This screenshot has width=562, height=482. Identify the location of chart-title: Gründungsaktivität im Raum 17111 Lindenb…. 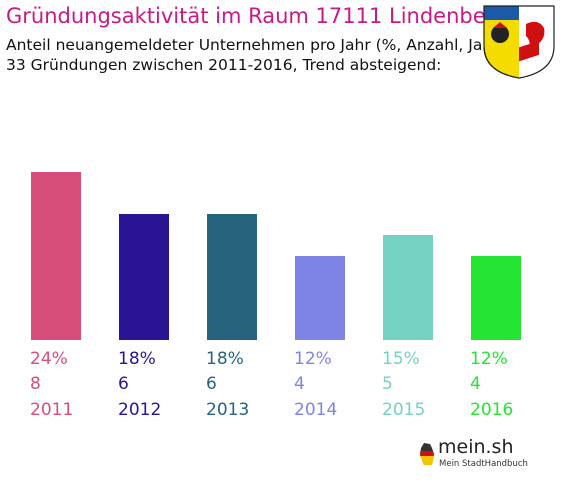
(257, 16).